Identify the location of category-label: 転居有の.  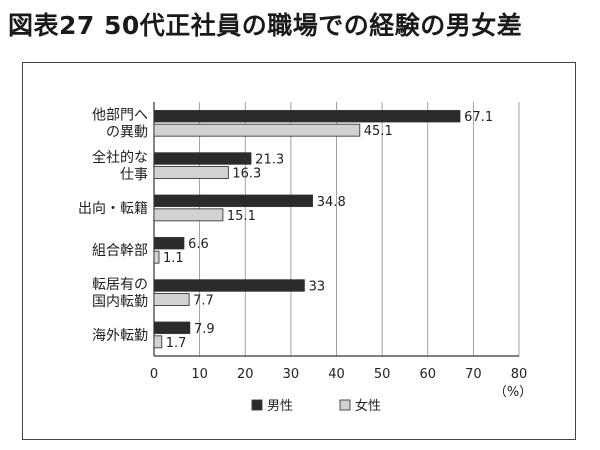
(120, 285).